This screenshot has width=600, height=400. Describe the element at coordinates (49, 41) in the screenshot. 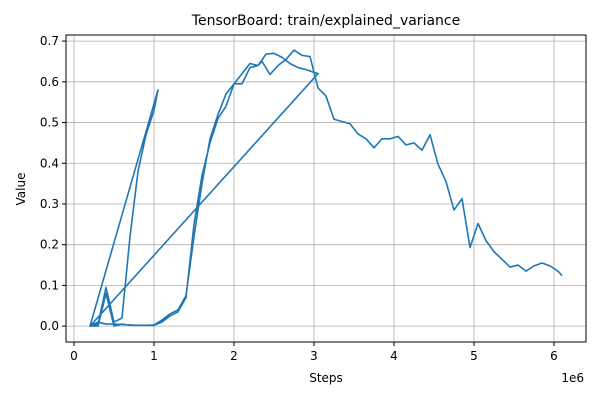

I see `y-tick-label: 0.7` at that location.